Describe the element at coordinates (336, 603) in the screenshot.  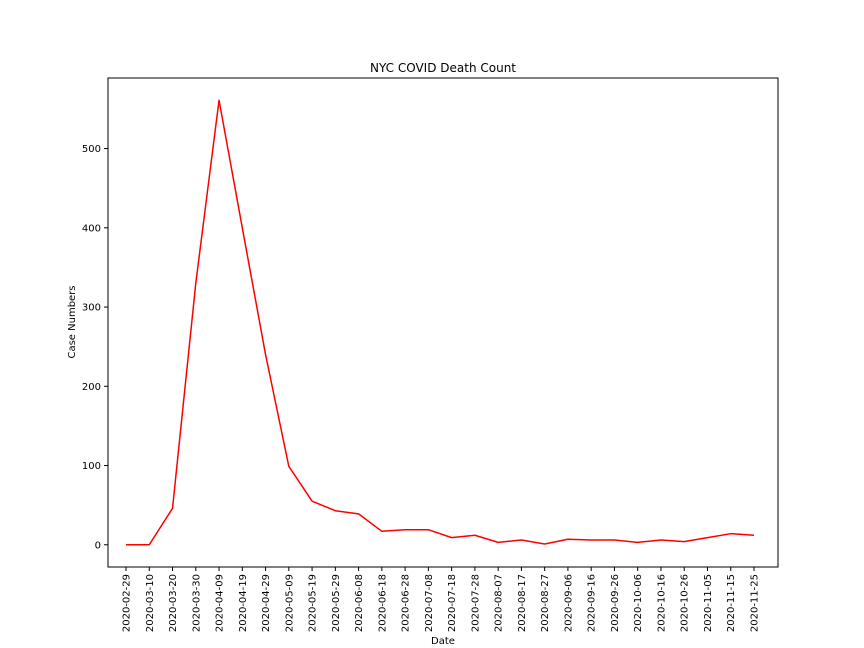
I see `x-tick-label: 2020-05-29` at that location.